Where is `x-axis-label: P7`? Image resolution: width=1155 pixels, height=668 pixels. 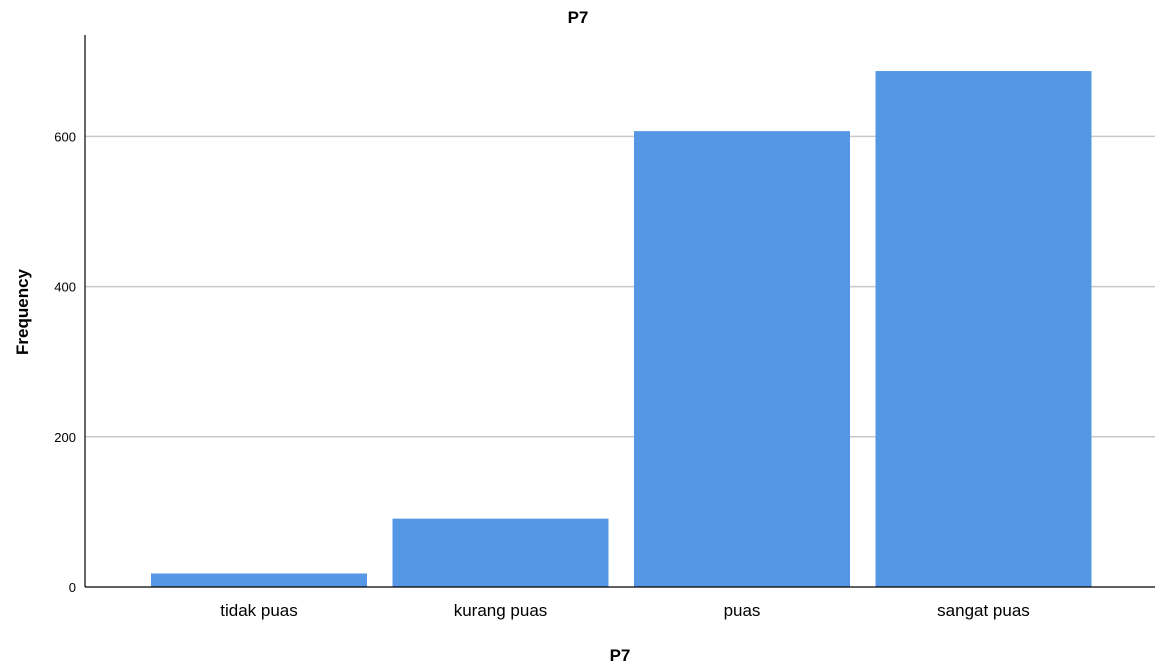 x-axis-label: P7 is located at coordinates (620, 655).